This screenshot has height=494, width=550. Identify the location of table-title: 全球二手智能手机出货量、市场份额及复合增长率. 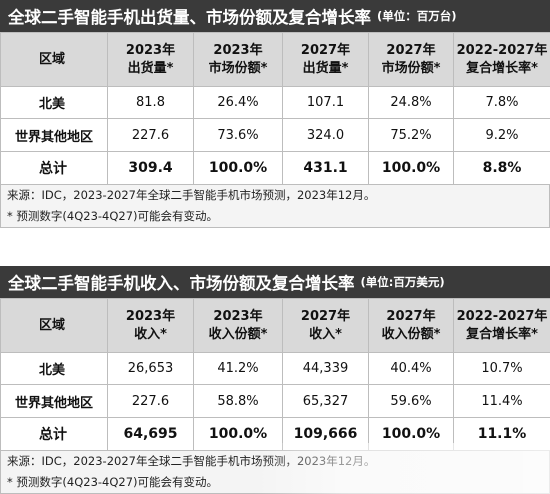
(189, 17).